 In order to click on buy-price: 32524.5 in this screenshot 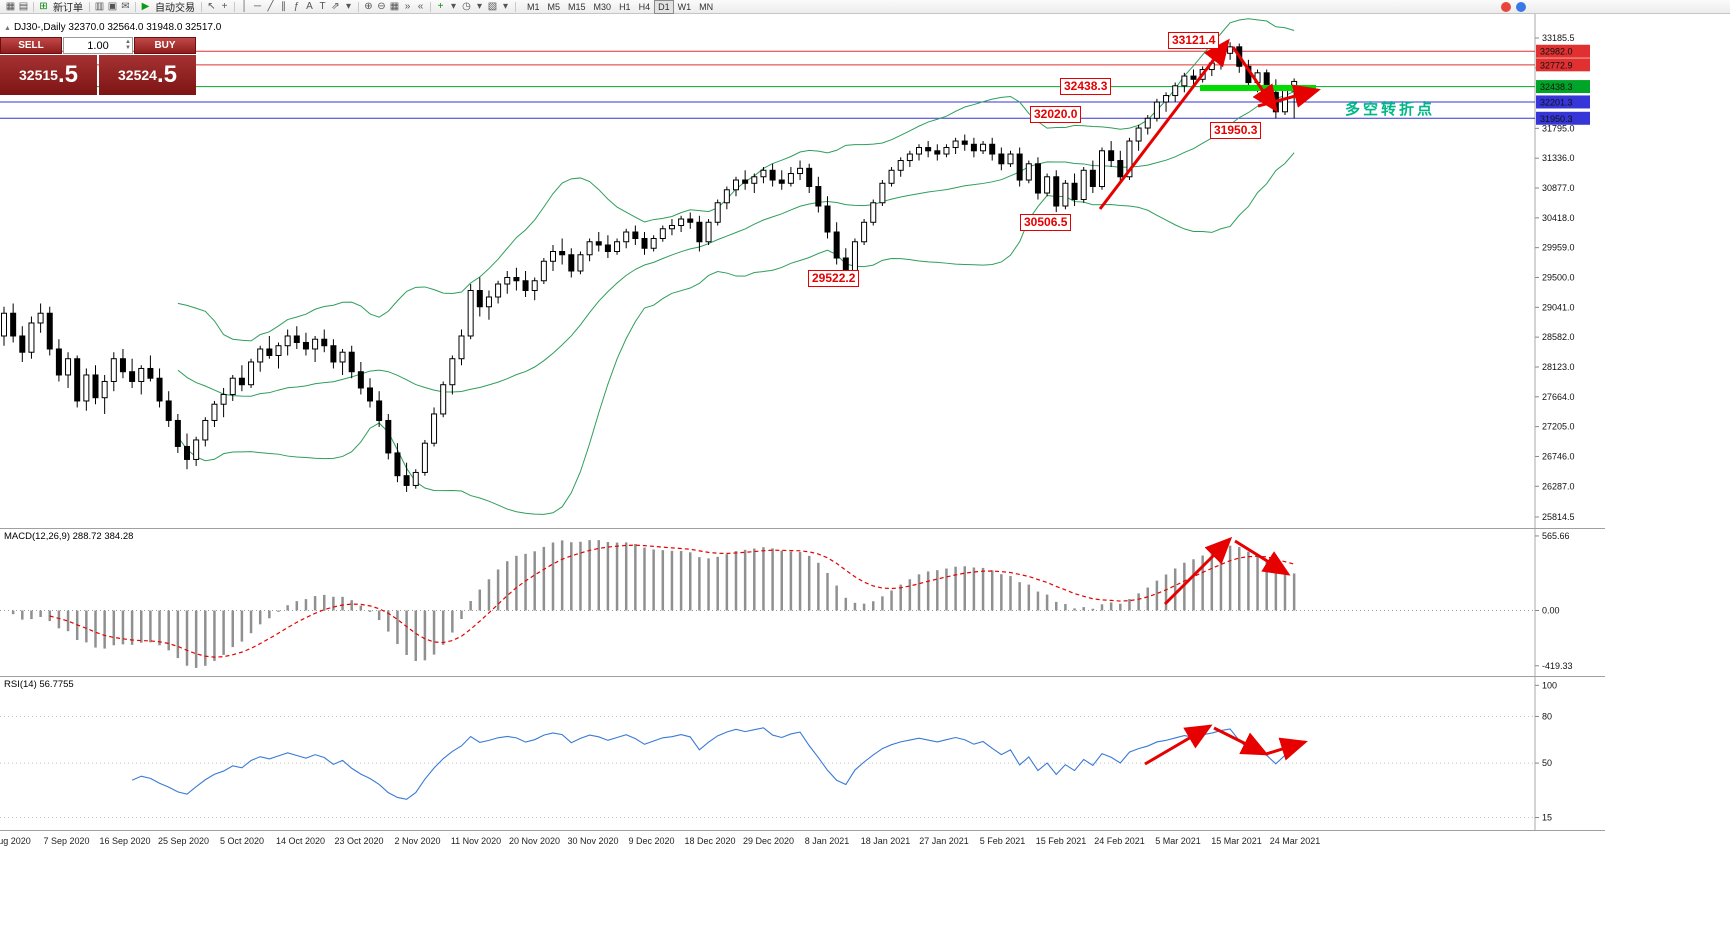, I will do `click(147, 75)`.